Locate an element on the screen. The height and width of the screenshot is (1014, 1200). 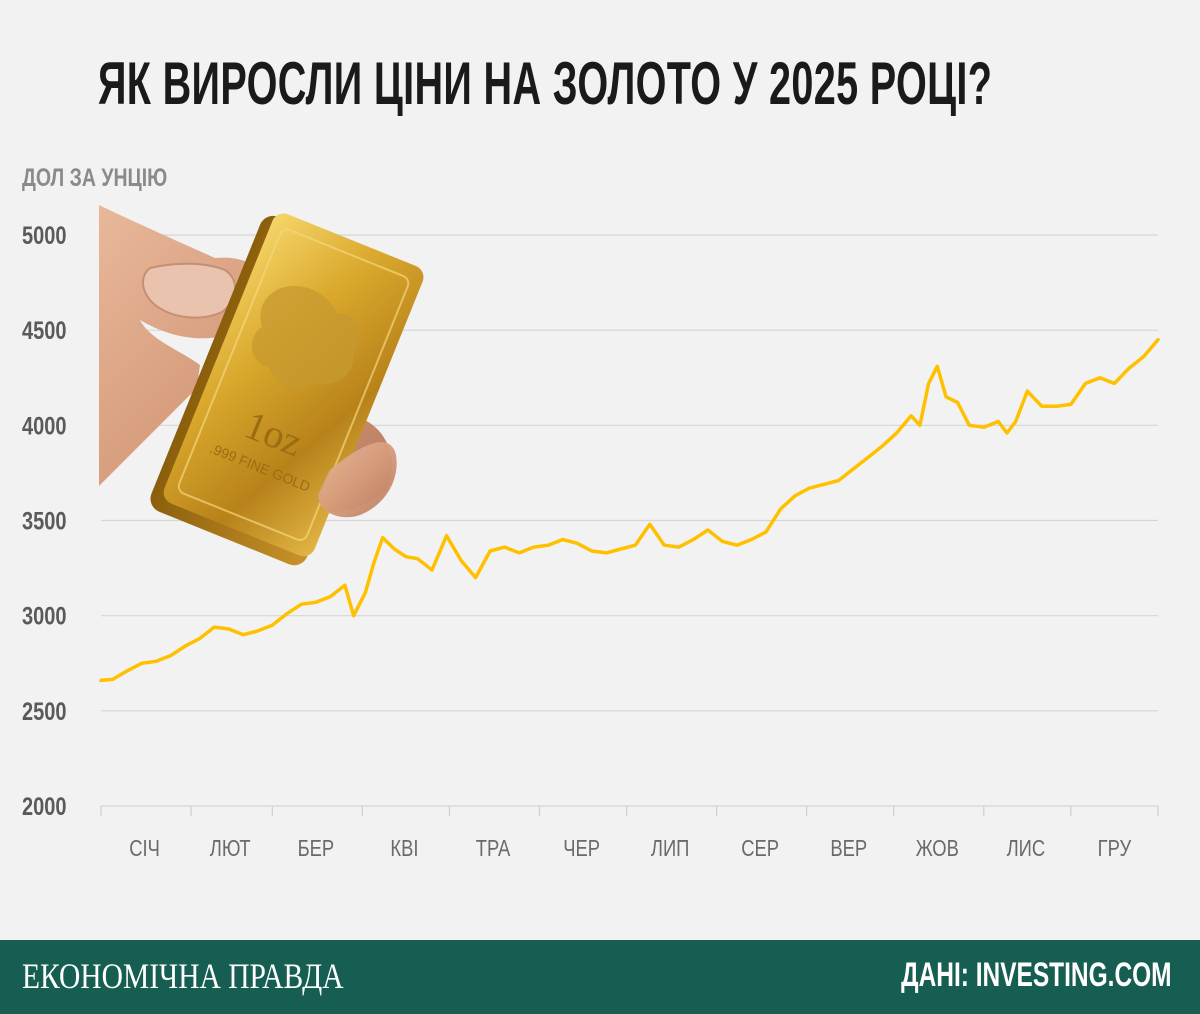
y-tick-label: 2500 is located at coordinates (44, 712).